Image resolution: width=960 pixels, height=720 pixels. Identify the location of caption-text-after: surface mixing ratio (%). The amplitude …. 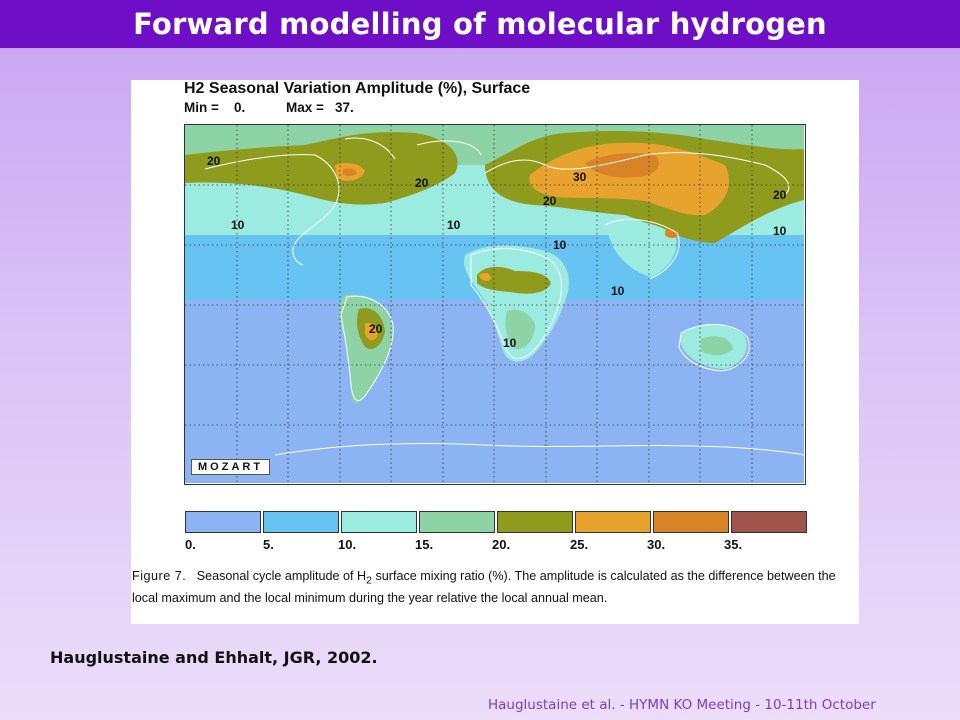
(484, 587).